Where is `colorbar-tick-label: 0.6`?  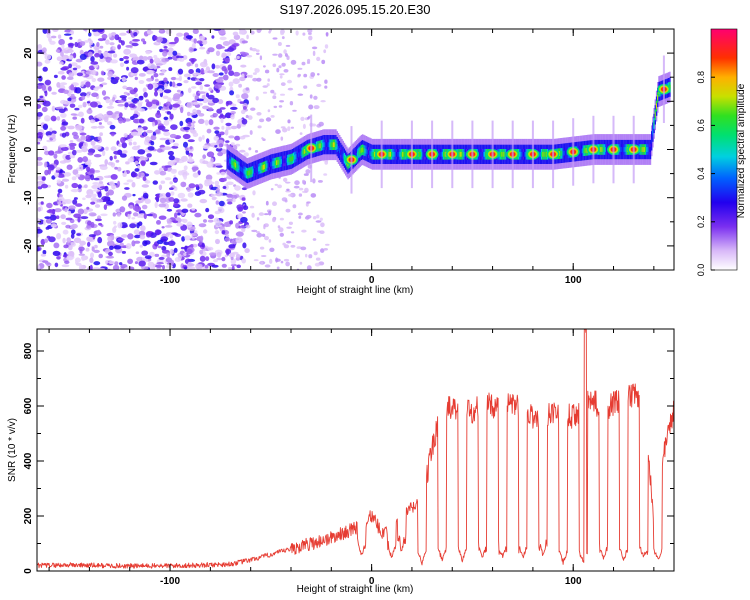 colorbar-tick-label: 0.6 is located at coordinates (701, 125).